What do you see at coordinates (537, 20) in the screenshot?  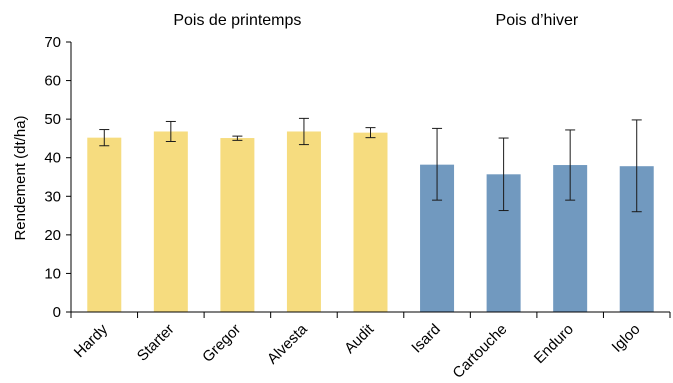 I see `group-label-1: Pois d’hiver` at bounding box center [537, 20].